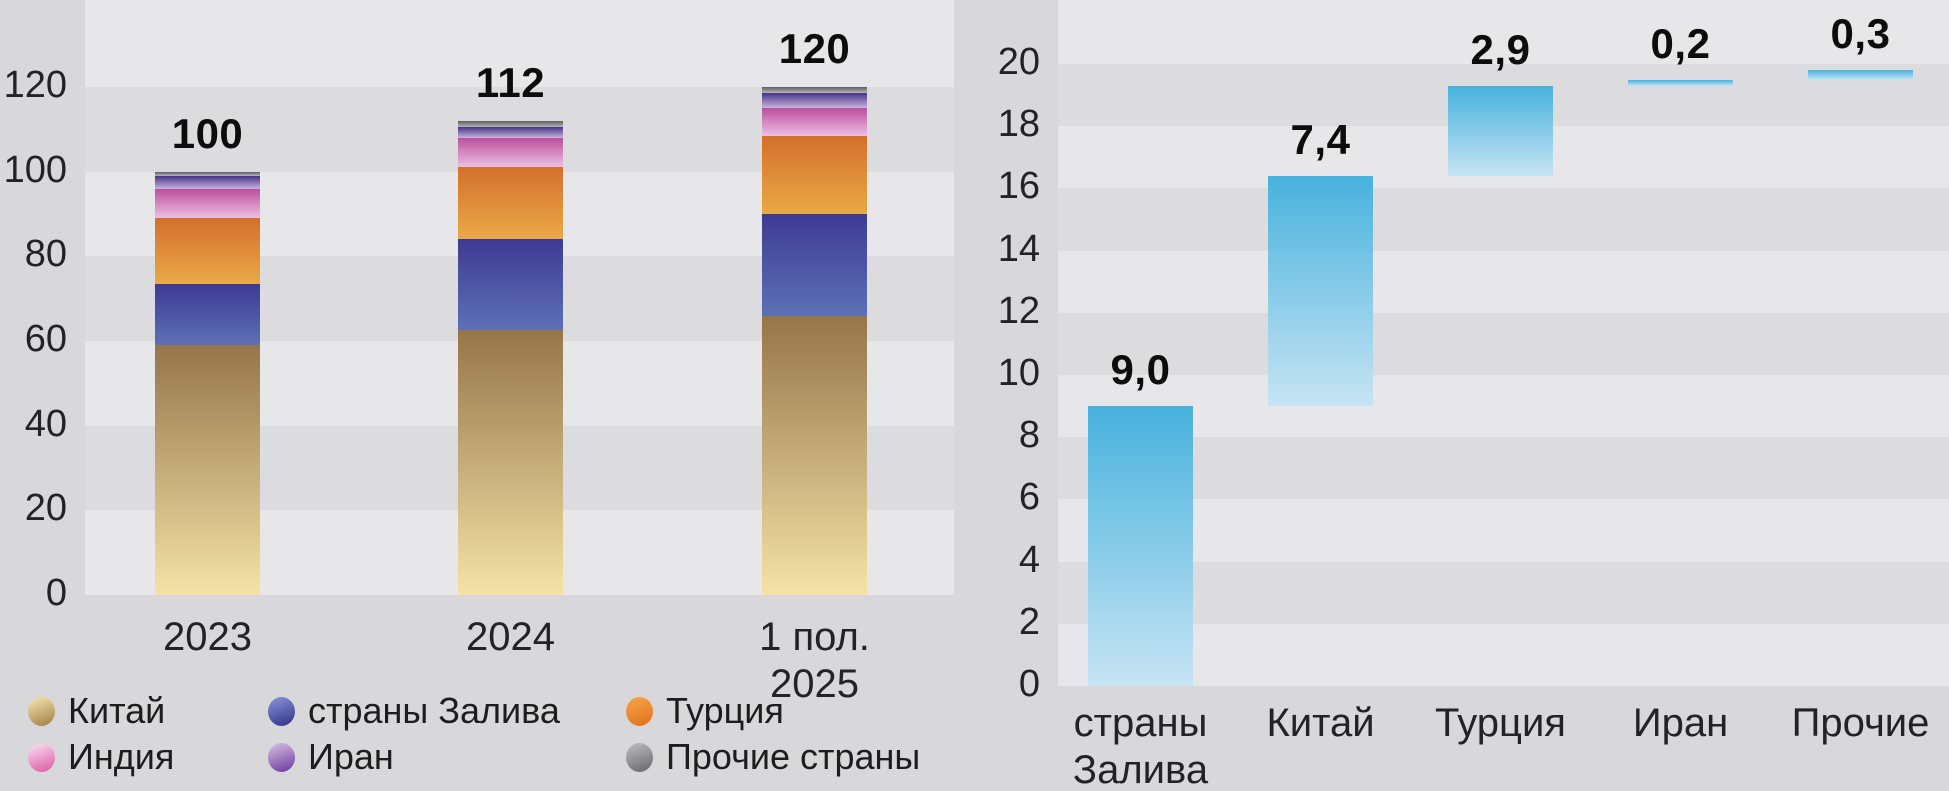 Image resolution: width=1949 pixels, height=791 pixels. I want to click on x-tick-label: 1 пол. 2025, so click(814, 660).